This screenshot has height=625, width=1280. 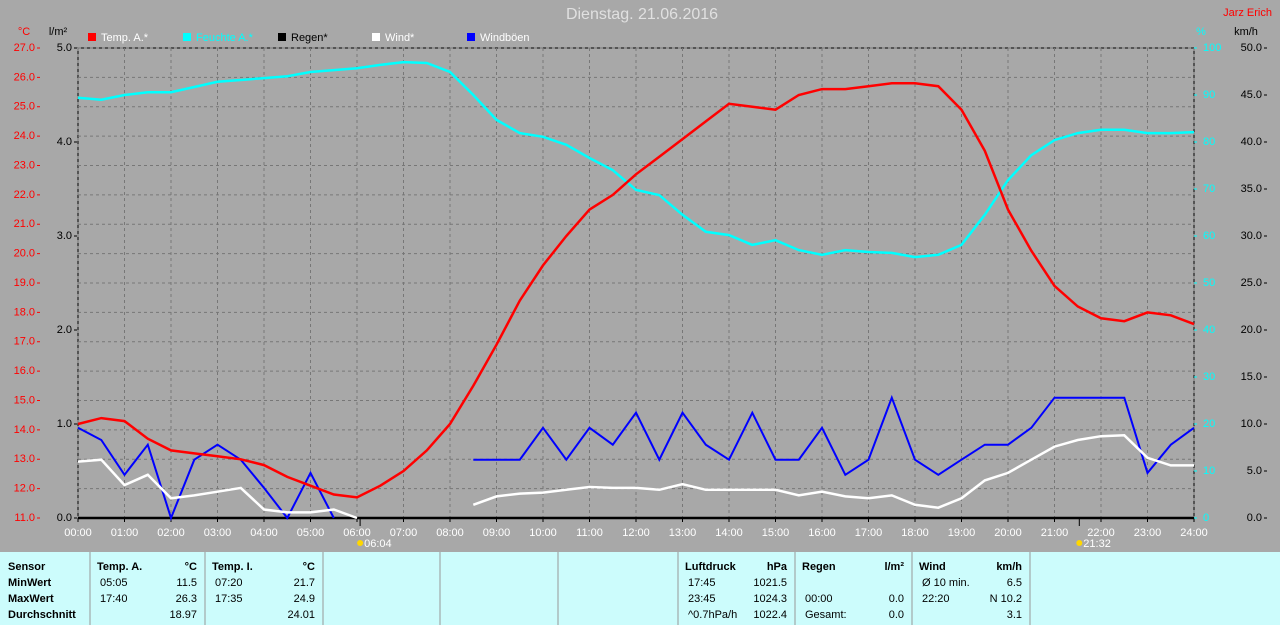 I want to click on x-tick-label: 09:00, so click(x=497, y=533).